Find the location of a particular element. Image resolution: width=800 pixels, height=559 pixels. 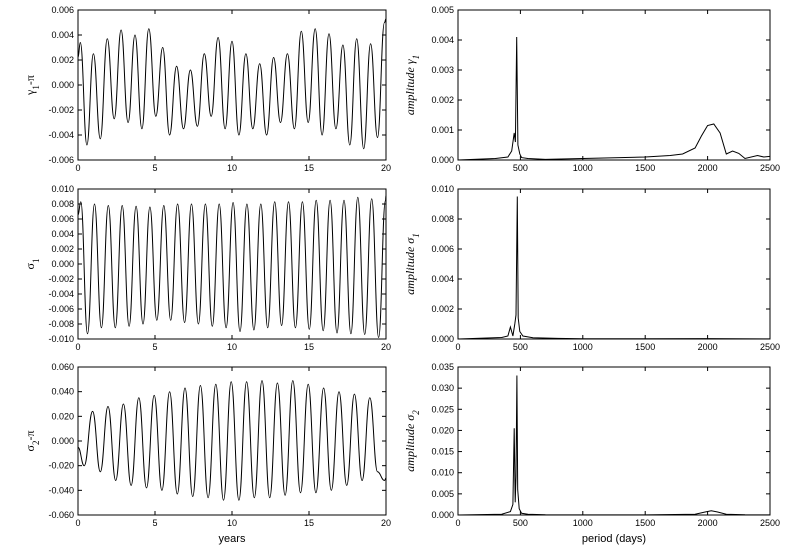

y-tick-label: 0.035 is located at coordinates (442, 367).